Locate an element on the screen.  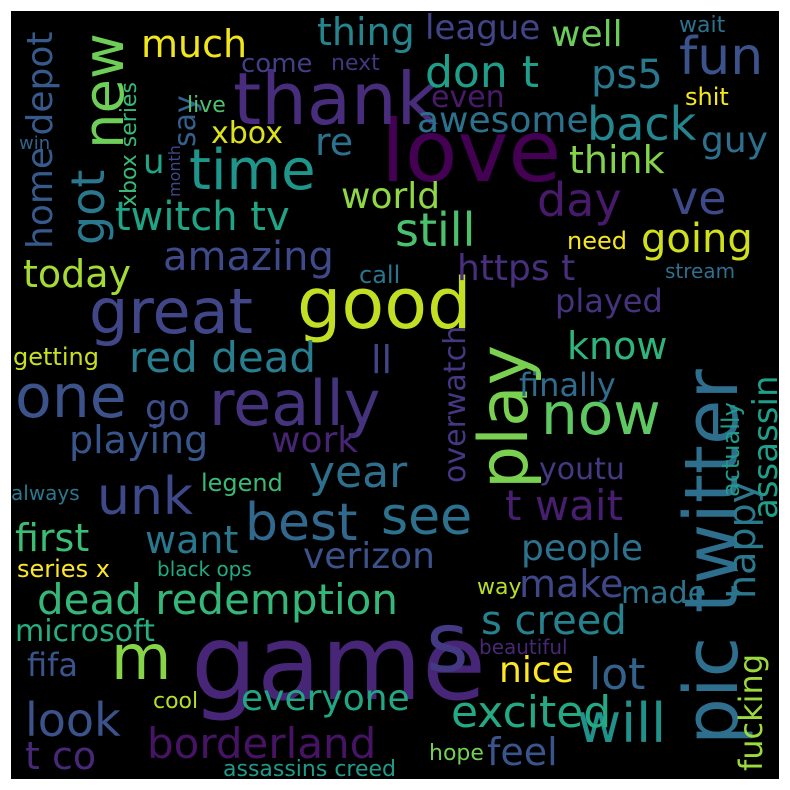
word-love: love is located at coordinates (471, 152).